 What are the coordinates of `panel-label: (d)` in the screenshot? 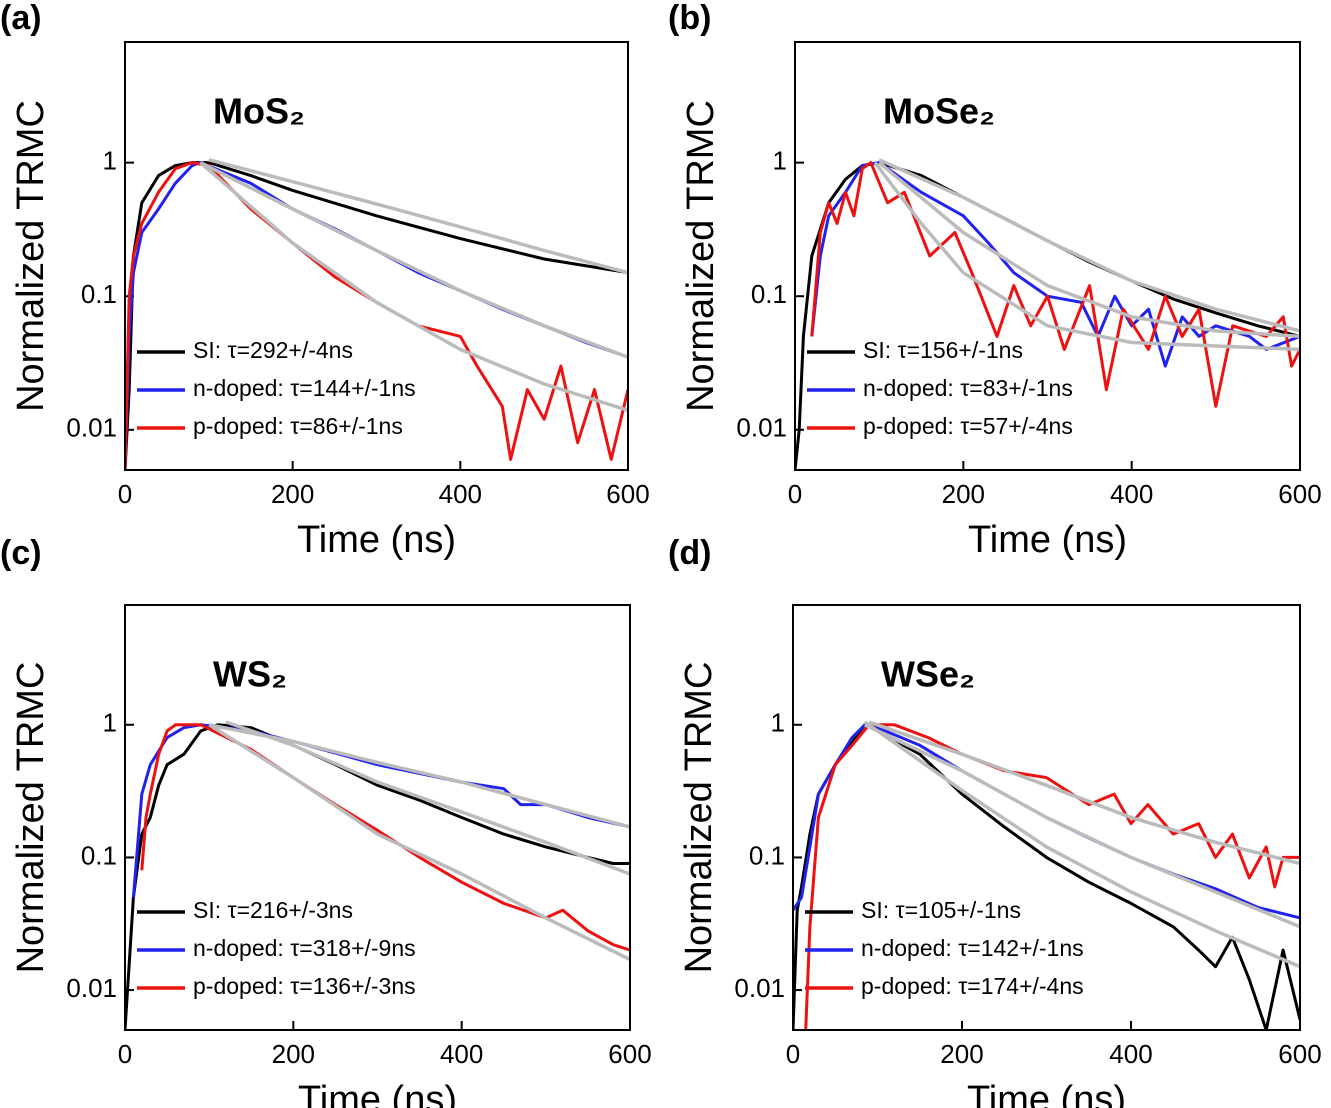 It's located at (689, 553).